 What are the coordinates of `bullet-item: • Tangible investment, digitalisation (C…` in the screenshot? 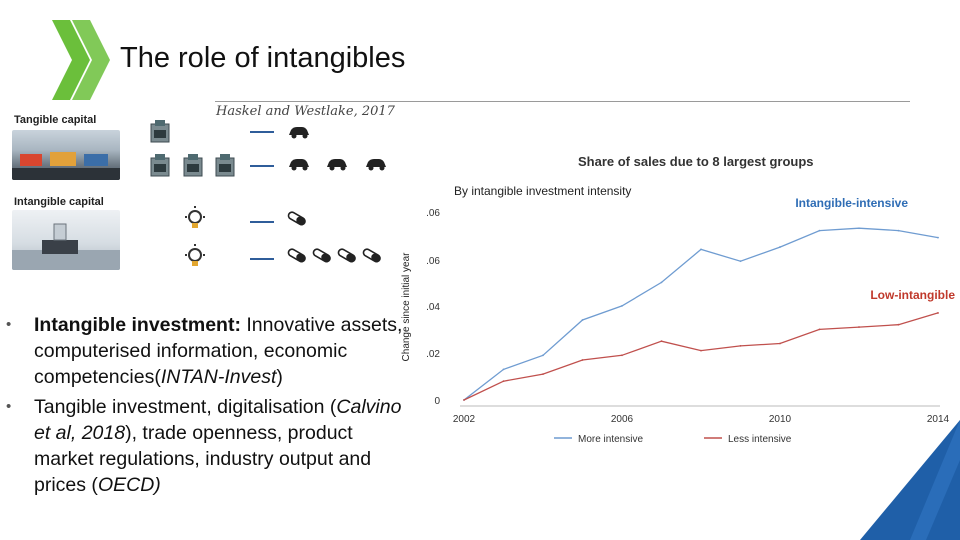 It's located at (210, 446).